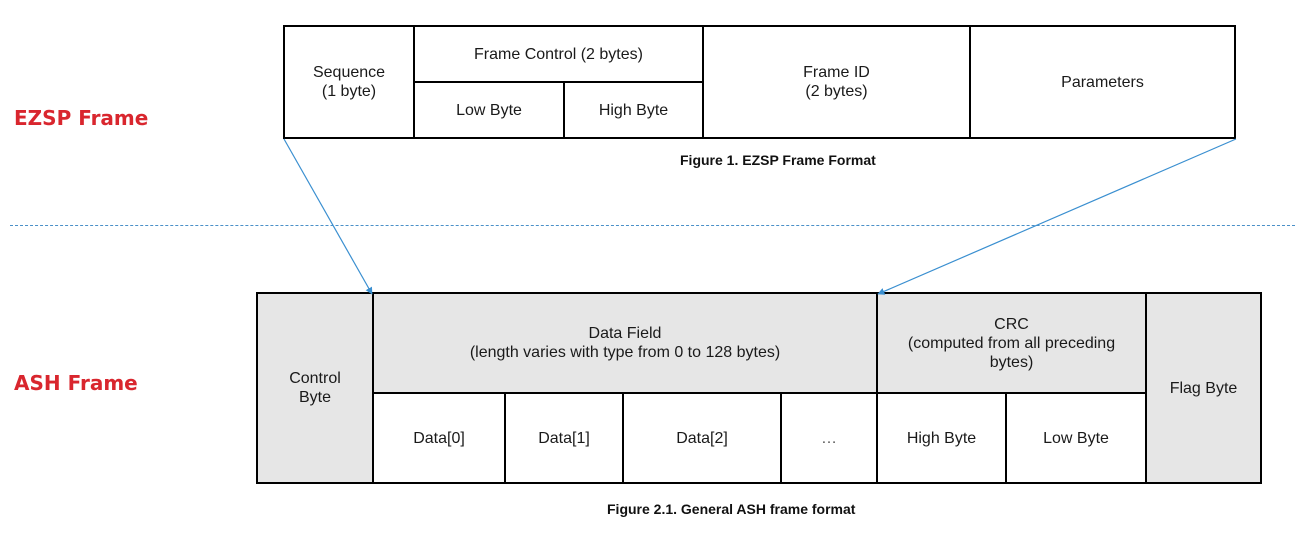 This screenshot has height=546, width=1301. I want to click on ezsp-parameters-cell: Parameters, so click(1102, 82).